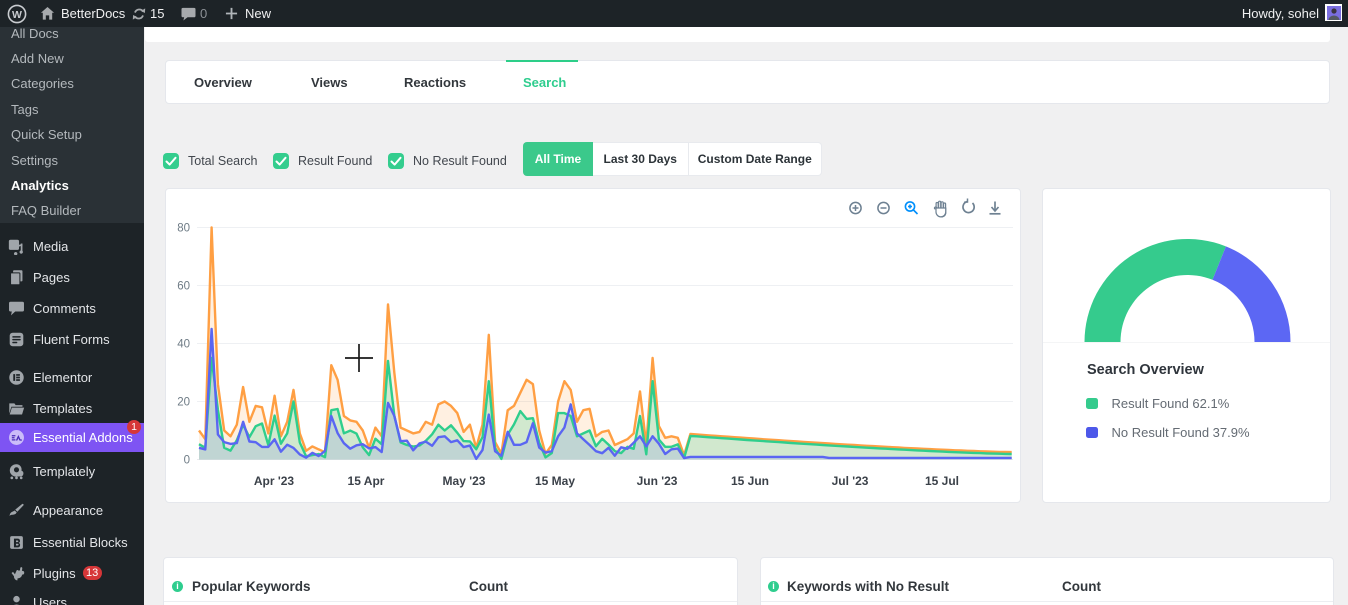  I want to click on svg-text: 15 Jun, so click(750, 481).